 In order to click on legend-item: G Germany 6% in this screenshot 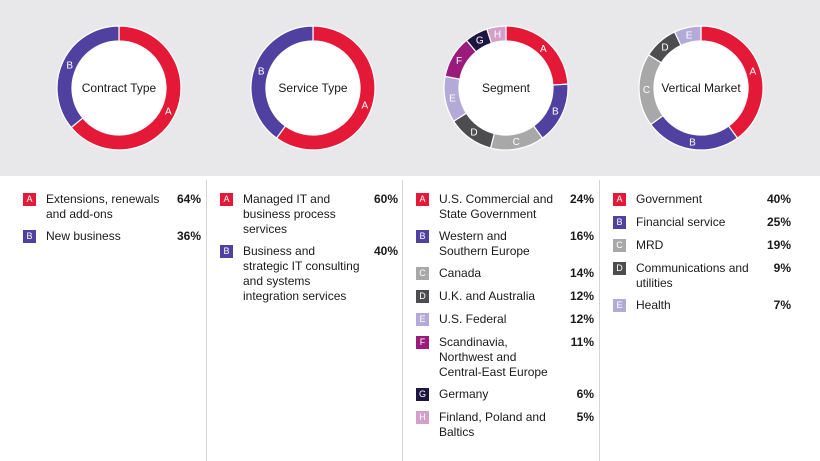, I will do `click(505, 395)`.